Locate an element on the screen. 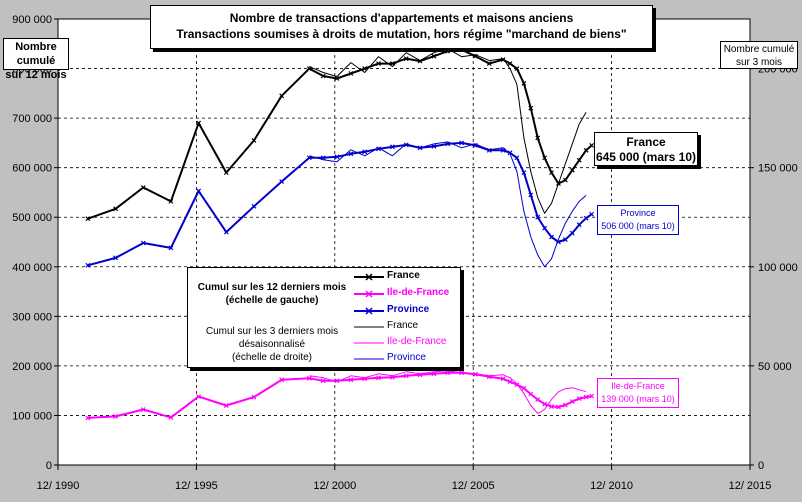  right-axis-tick-label: 50 000 is located at coordinates (775, 367).